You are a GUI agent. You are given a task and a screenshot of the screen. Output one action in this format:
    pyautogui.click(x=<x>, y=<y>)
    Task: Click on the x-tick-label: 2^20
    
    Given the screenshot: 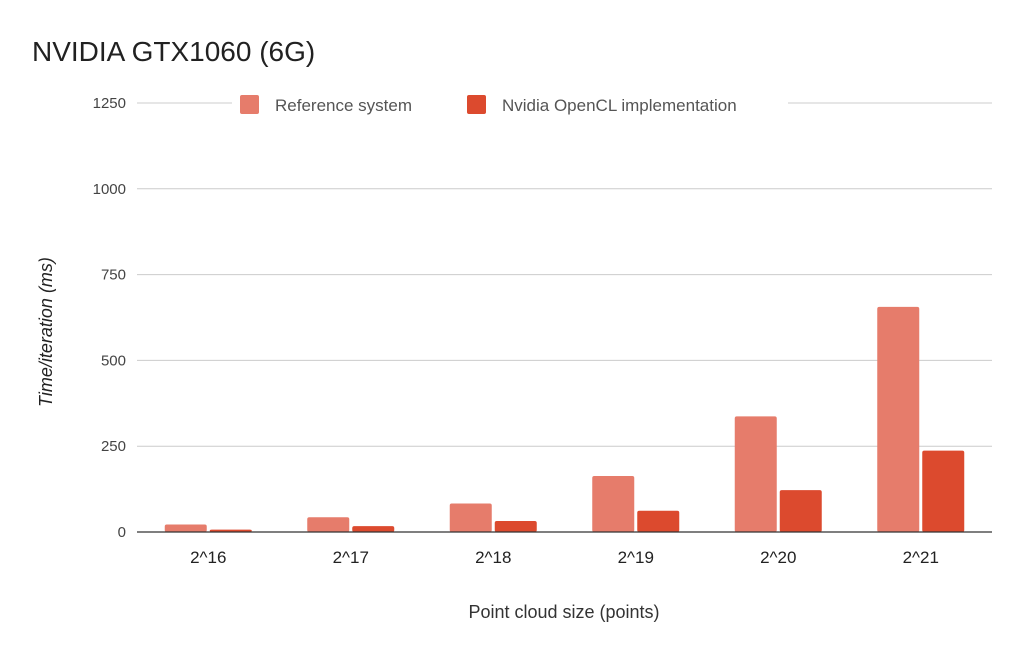 What is the action you would take?
    pyautogui.click(x=778, y=557)
    